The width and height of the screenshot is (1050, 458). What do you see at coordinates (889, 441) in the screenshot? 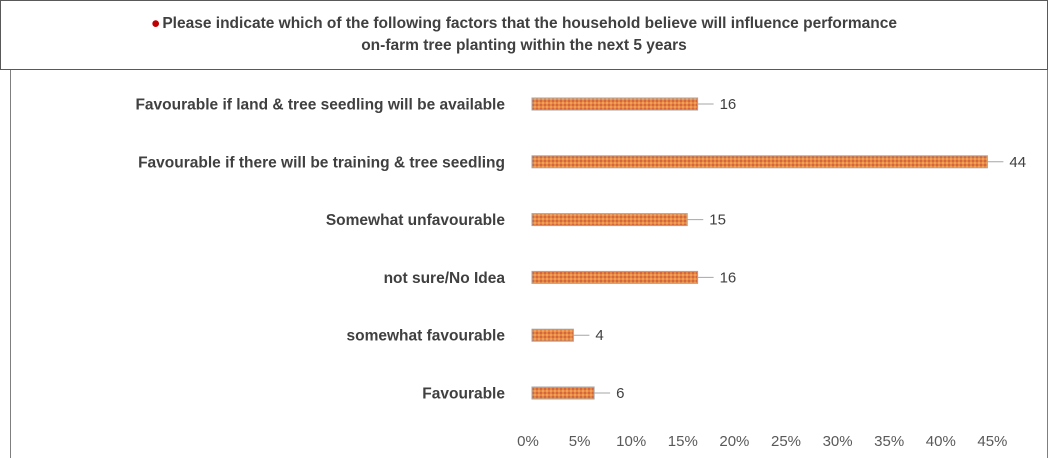
I see `x-tick-label-7: 35%` at bounding box center [889, 441].